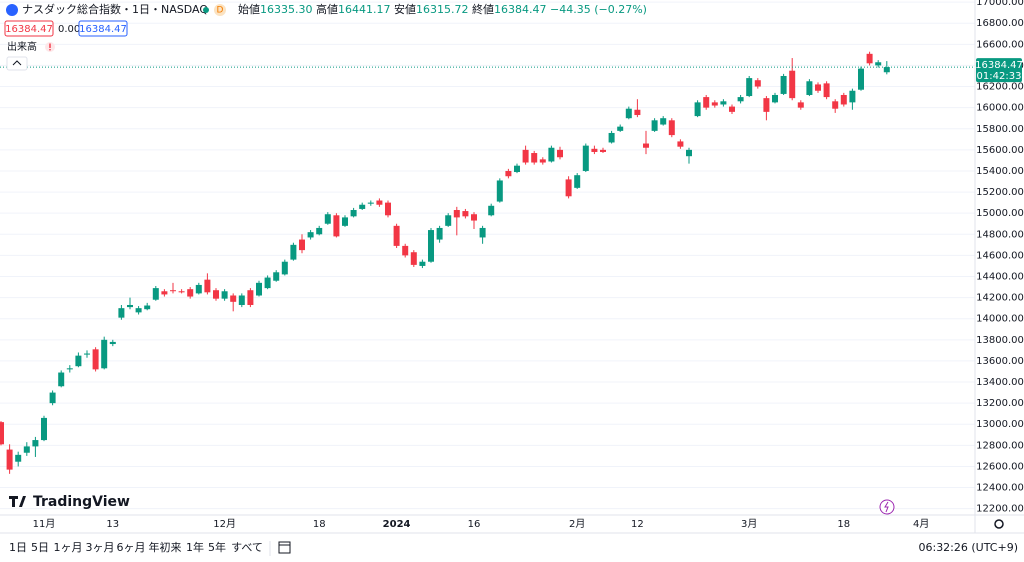 The image size is (1024, 562). I want to click on logo: TradingView, so click(81, 502).